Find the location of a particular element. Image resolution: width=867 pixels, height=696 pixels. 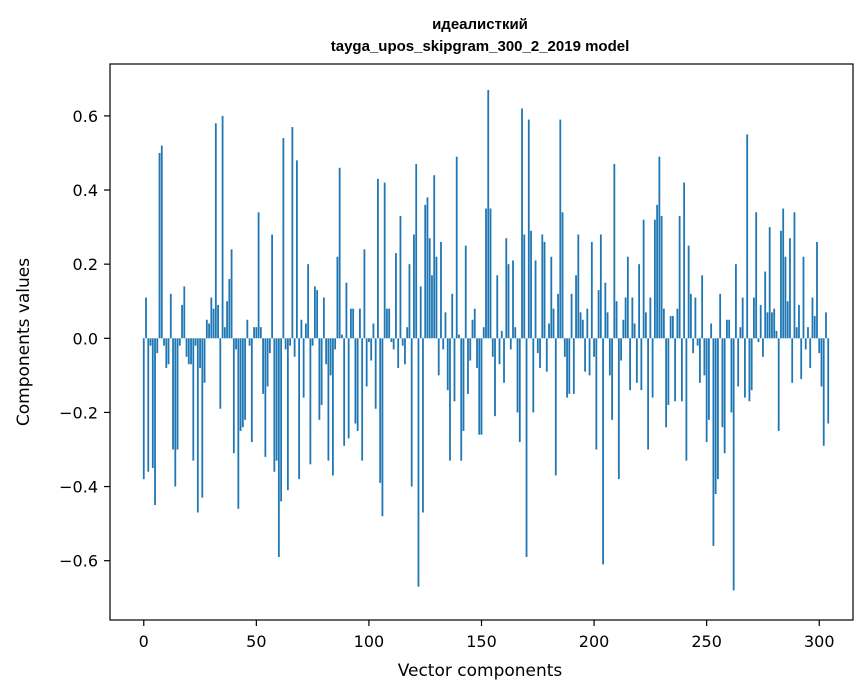

x-tick-label: 150 is located at coordinates (481, 641).